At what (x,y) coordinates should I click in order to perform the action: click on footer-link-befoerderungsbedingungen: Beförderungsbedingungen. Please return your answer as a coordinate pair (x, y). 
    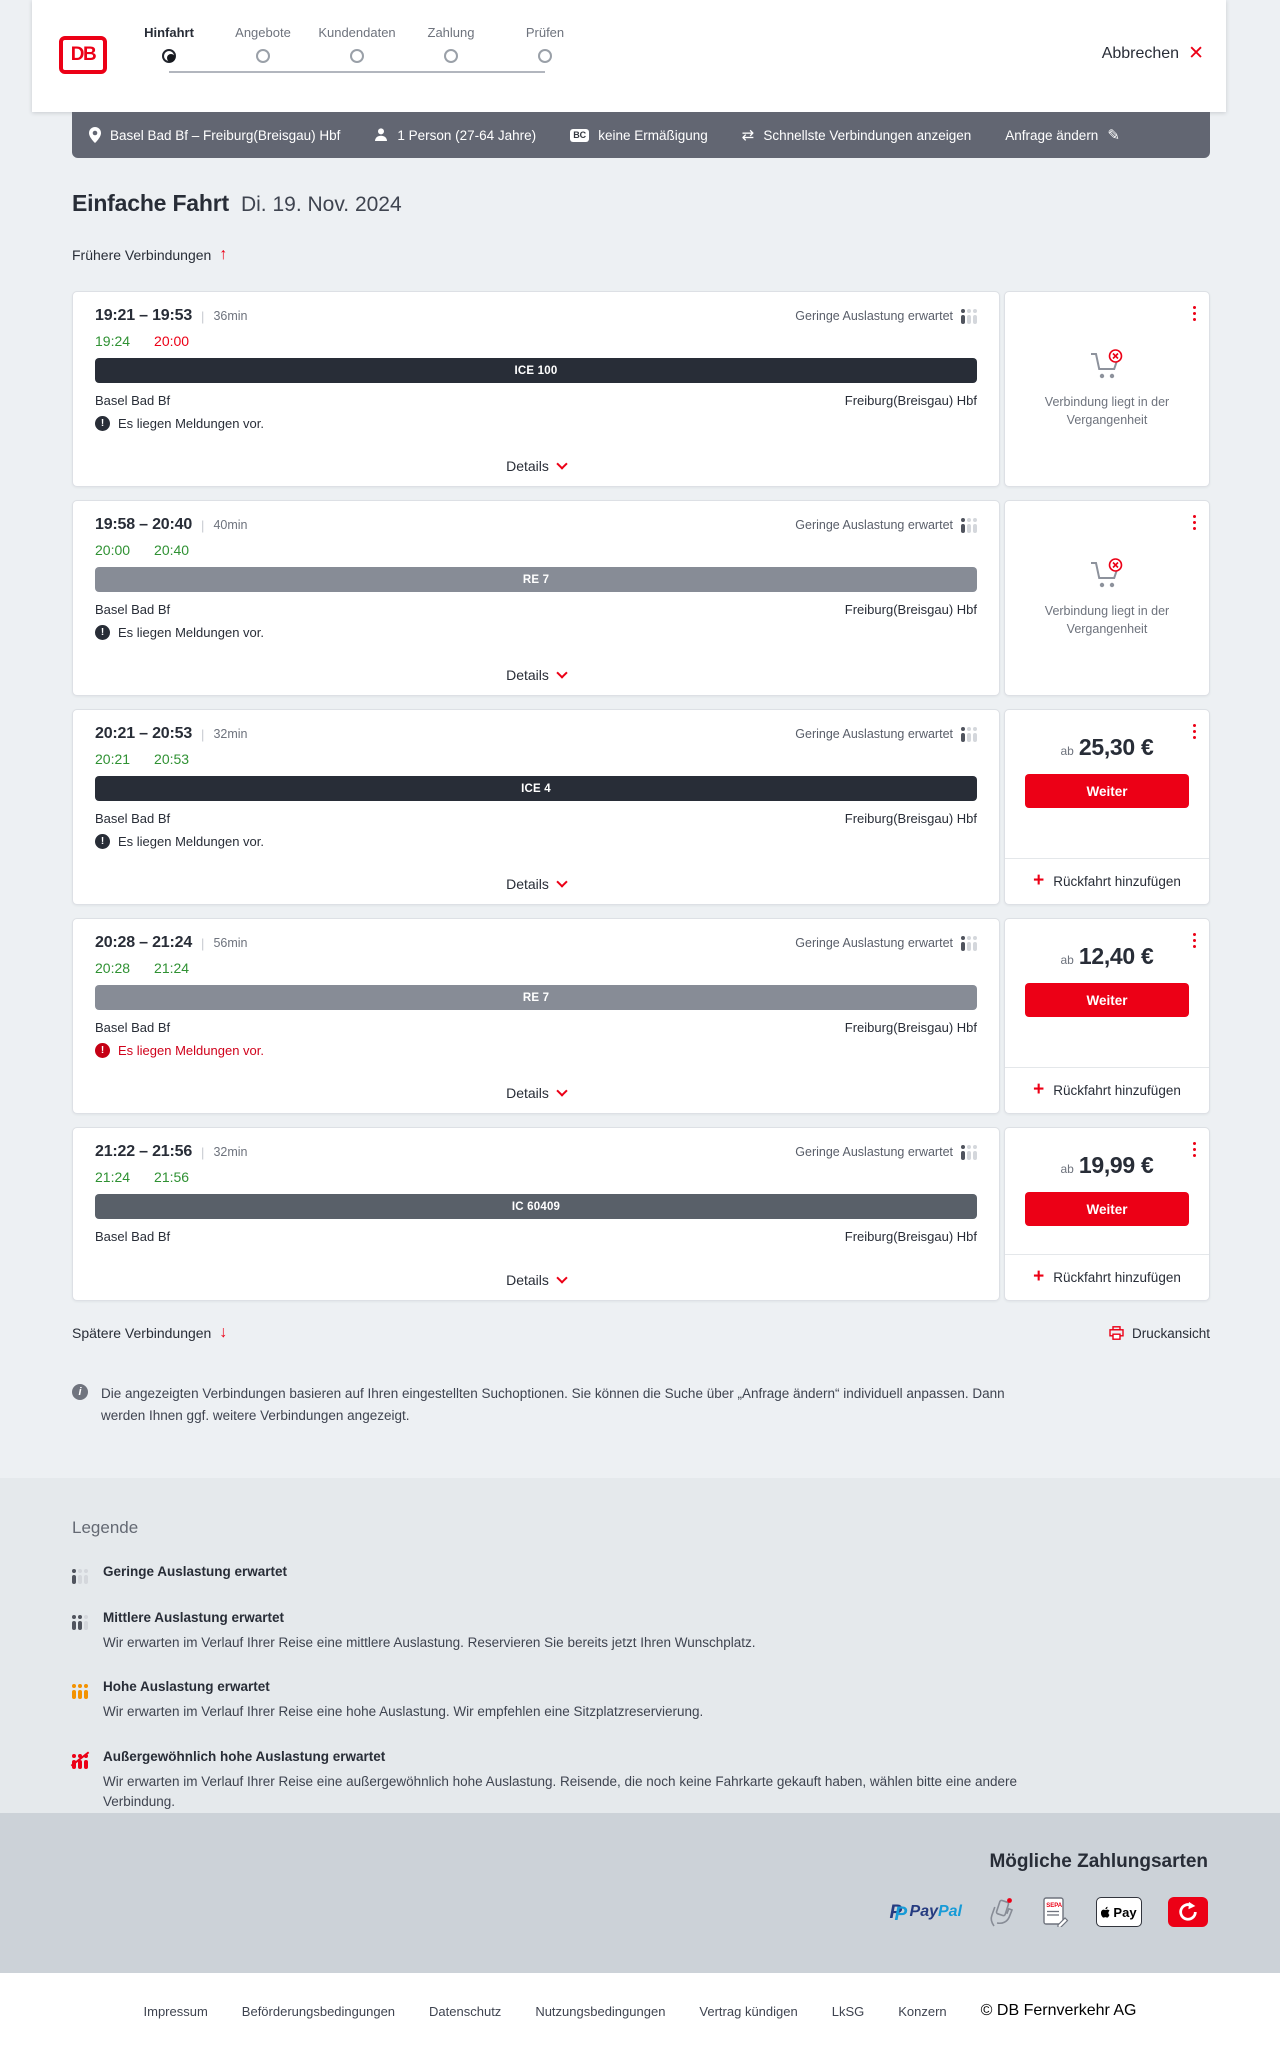
    Looking at the image, I should click on (318, 2011).